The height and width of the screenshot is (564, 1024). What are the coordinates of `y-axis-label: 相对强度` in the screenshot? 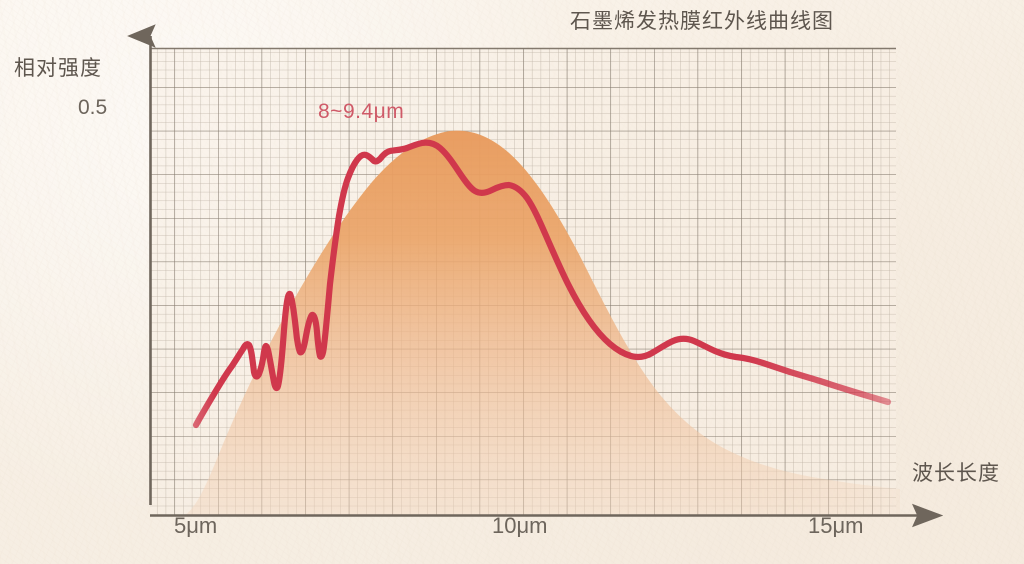 It's located at (58, 68).